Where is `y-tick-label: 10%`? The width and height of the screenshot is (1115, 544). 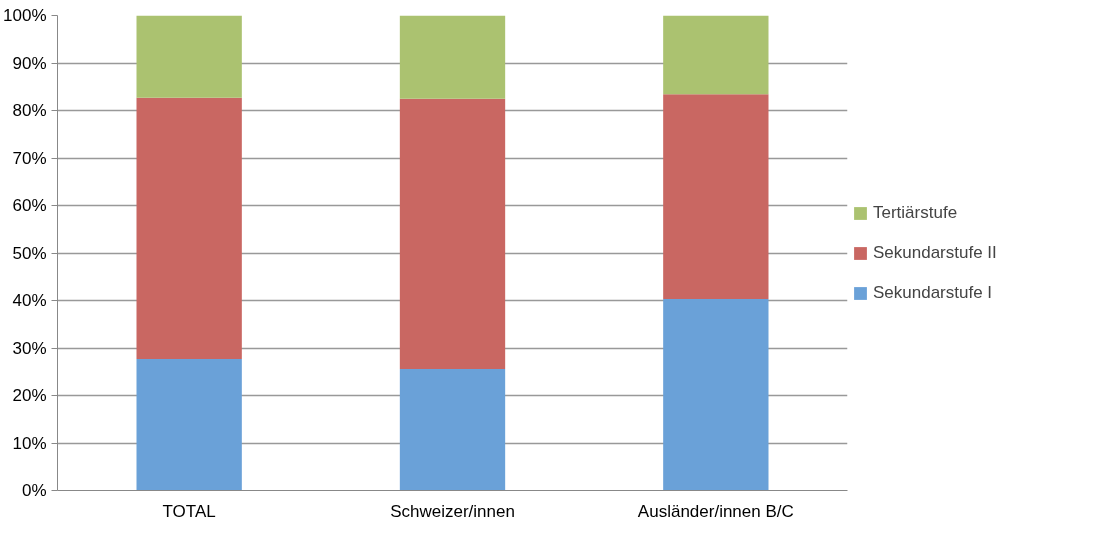
y-tick-label: 10% is located at coordinates (29, 443).